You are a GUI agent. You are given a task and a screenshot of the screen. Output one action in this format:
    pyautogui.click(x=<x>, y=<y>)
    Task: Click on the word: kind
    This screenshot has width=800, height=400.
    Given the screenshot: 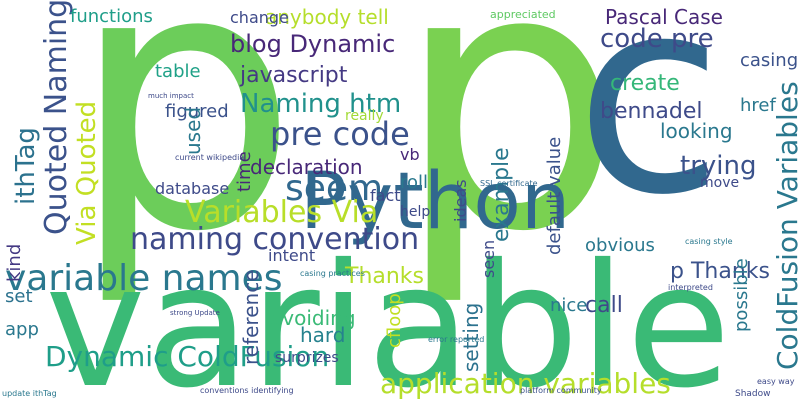 What is the action you would take?
    pyautogui.click(x=14, y=263)
    